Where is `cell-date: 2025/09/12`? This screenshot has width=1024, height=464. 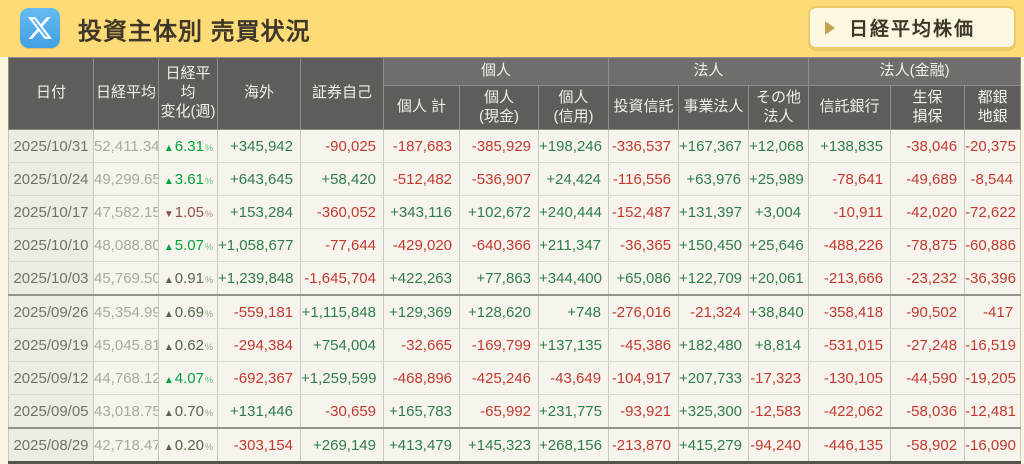
cell-date: 2025/09/12 is located at coordinates (51, 378).